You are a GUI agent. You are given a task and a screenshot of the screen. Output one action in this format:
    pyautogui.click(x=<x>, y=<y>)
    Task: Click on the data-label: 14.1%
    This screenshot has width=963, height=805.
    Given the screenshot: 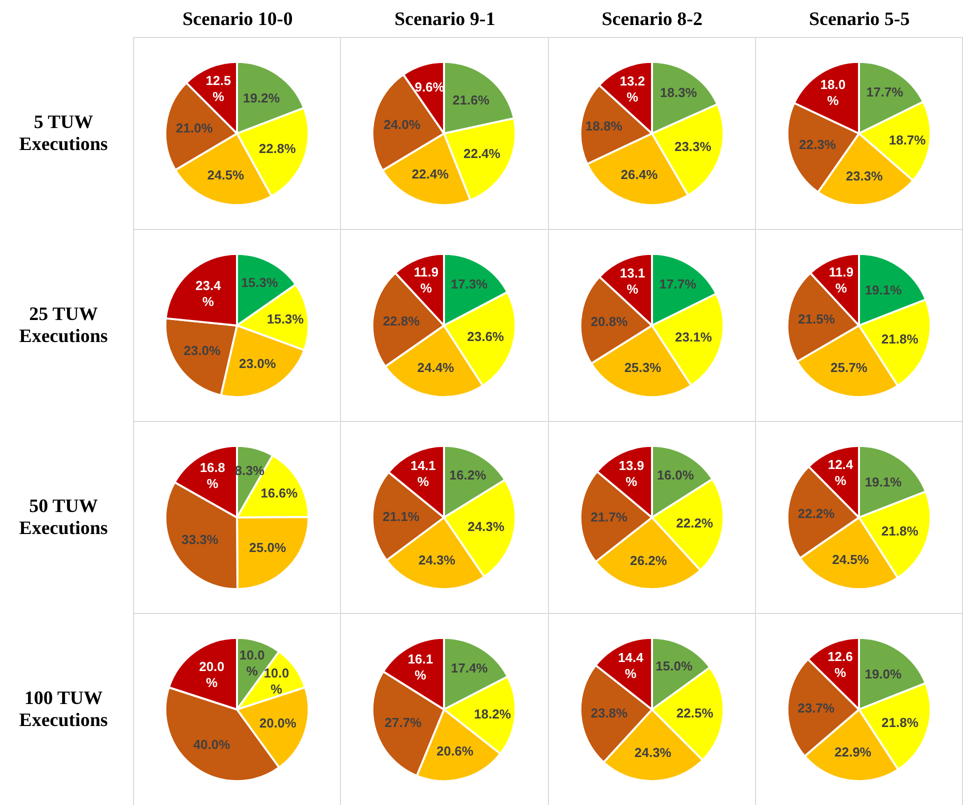 What is the action you would take?
    pyautogui.click(x=423, y=473)
    